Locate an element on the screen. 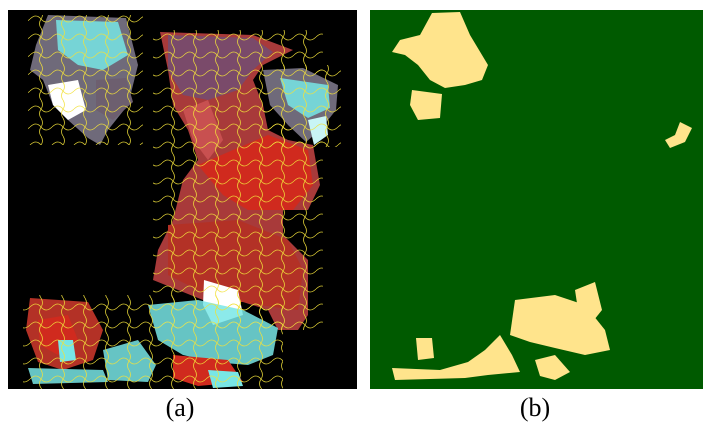 This screenshot has width=705, height=423. panel-a-caption: (a) is located at coordinates (180, 407).